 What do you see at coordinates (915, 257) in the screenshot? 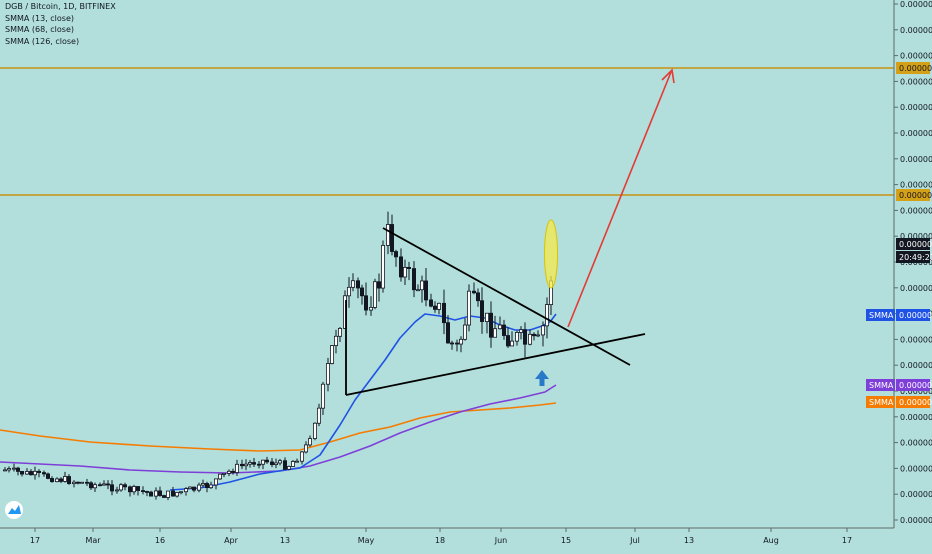
I see `countdown-tag-label: 20:49:21` at bounding box center [915, 257].